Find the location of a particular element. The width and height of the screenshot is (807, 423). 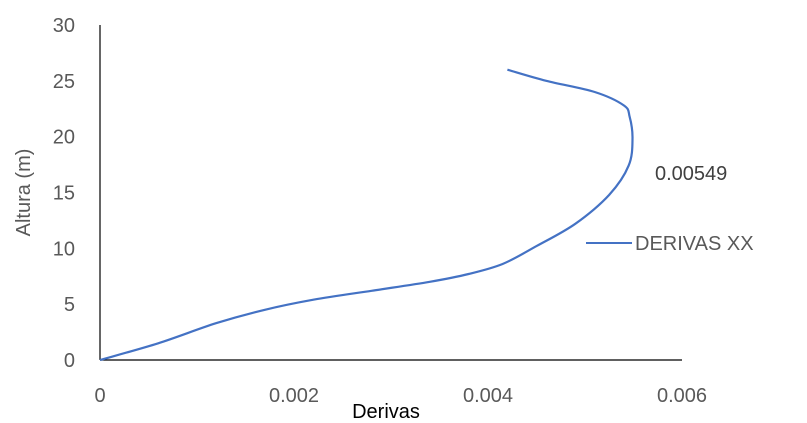

y-axis-ticks: 0 5 10 15 20 25 30 is located at coordinates (64, 193).